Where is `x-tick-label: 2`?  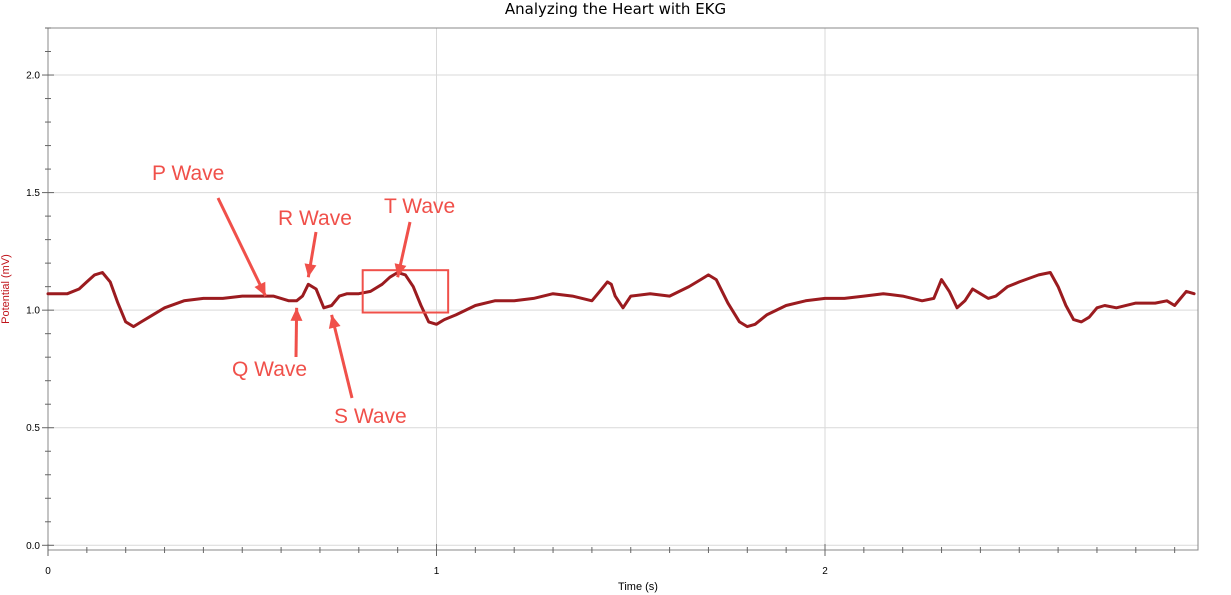
x-tick-label: 2 is located at coordinates (825, 571).